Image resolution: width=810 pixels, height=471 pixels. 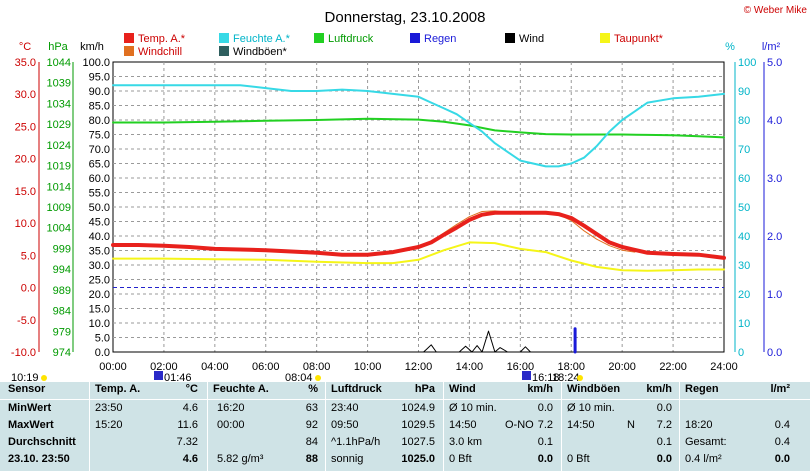 I want to click on pressure-time: ^1.1hPa/h, so click(x=356, y=442).